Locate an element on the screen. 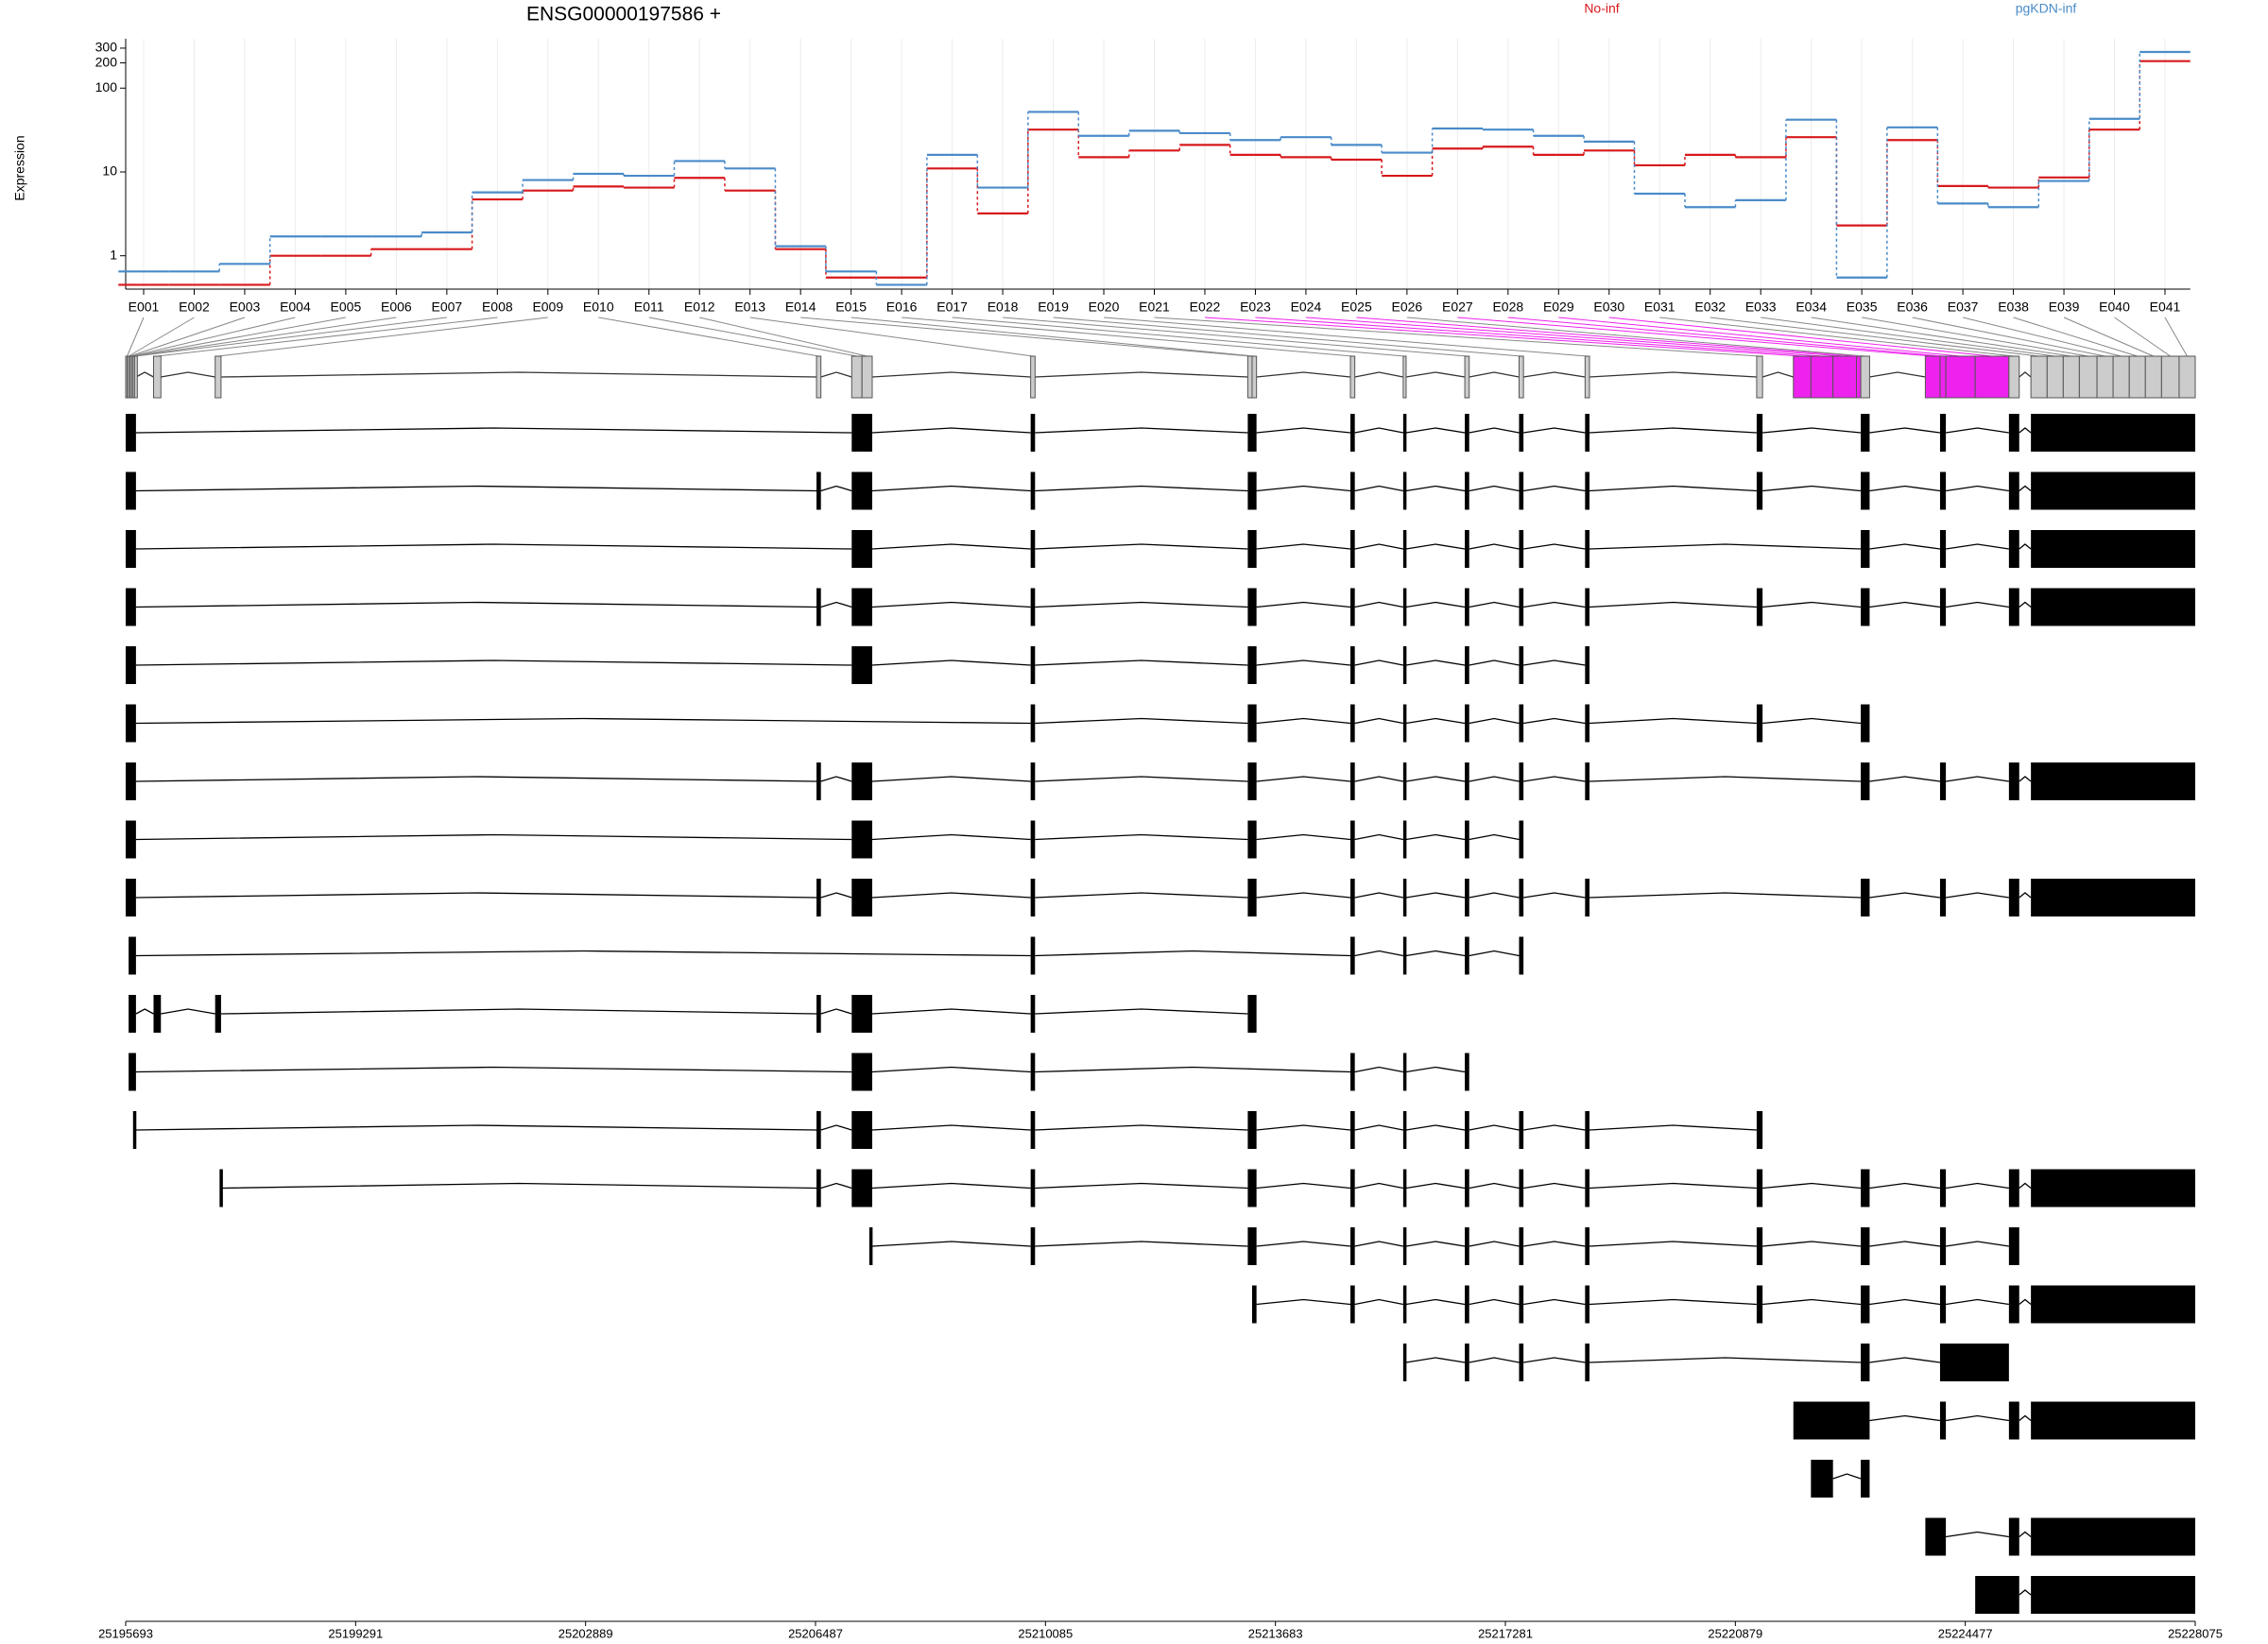 The image size is (2268, 1644). legend-label: pgKDN-inf is located at coordinates (2046, 8).